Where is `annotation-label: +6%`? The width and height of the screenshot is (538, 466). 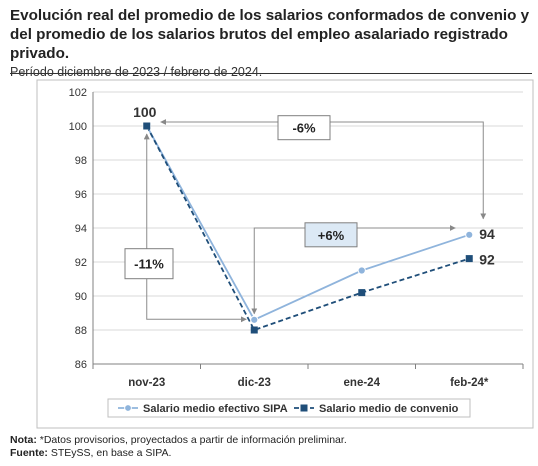 annotation-label: +6% is located at coordinates (331, 235).